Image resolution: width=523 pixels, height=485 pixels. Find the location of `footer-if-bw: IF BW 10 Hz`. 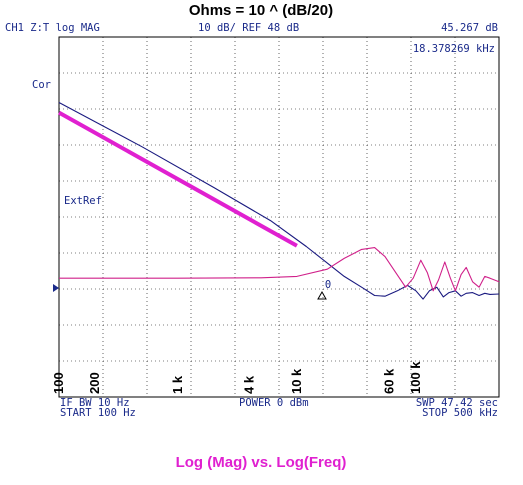

footer-if-bw: IF BW 10 Hz is located at coordinates (95, 403).